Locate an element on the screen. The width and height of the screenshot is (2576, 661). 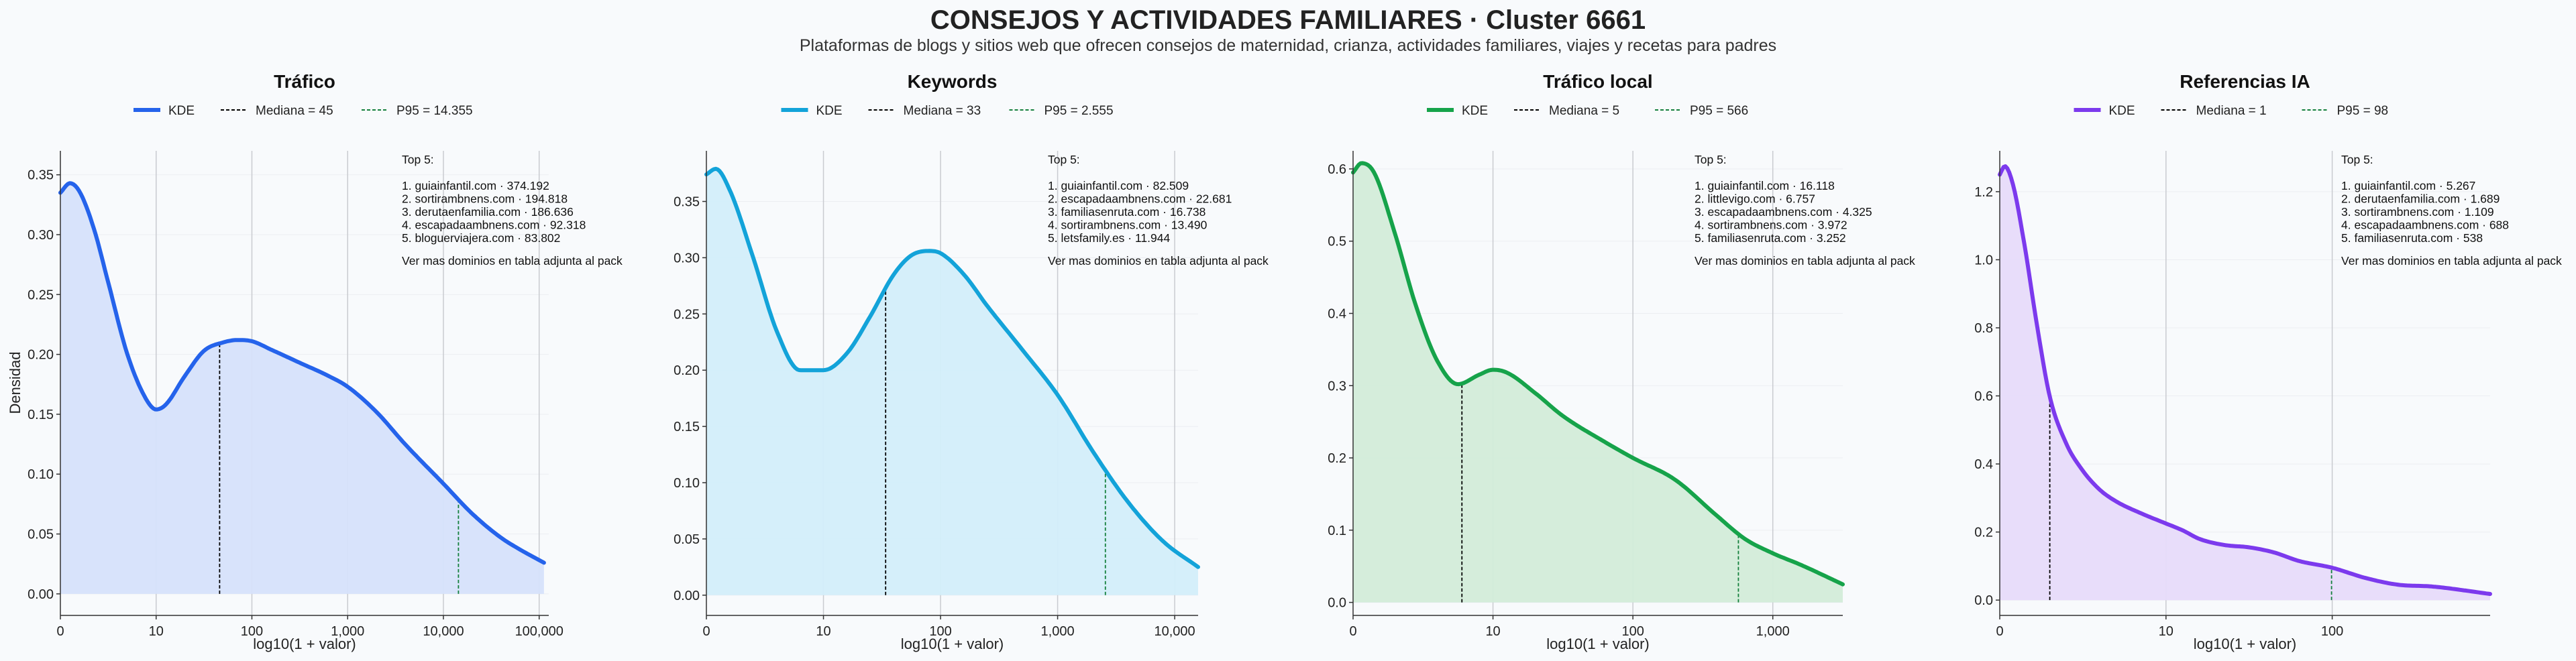
panel-title: Keywords is located at coordinates (953, 81).